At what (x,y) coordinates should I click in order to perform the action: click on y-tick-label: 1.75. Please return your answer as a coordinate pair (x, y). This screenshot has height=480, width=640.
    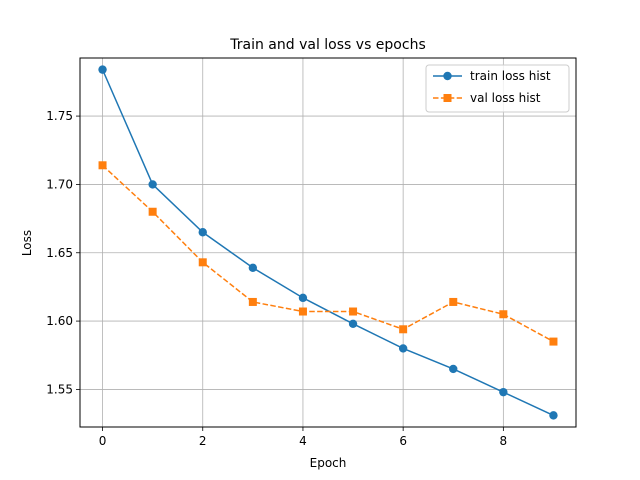
    Looking at the image, I should click on (59, 116).